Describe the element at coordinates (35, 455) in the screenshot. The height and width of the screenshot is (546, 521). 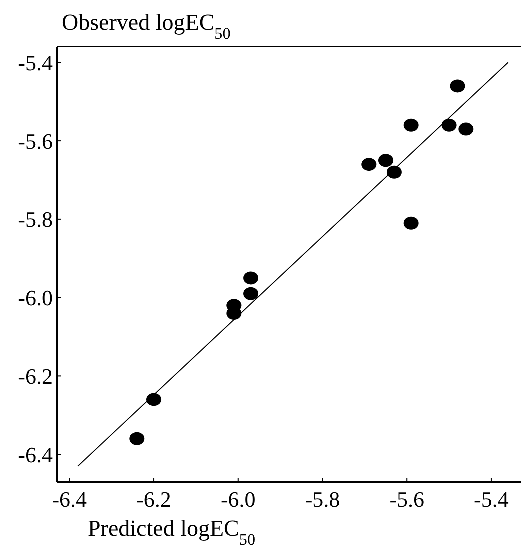
I see `y-tick-label: -6.4` at that location.